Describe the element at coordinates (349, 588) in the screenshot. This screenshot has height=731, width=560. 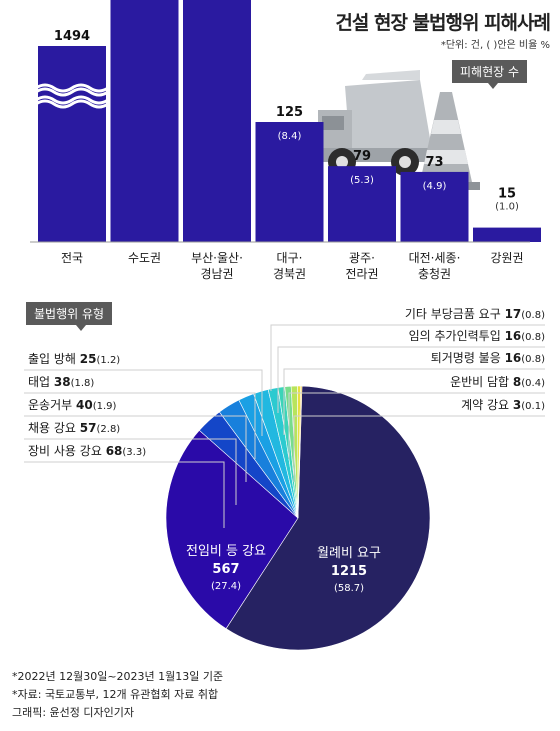
I see `pie-slice-percent: (58.7)` at that location.